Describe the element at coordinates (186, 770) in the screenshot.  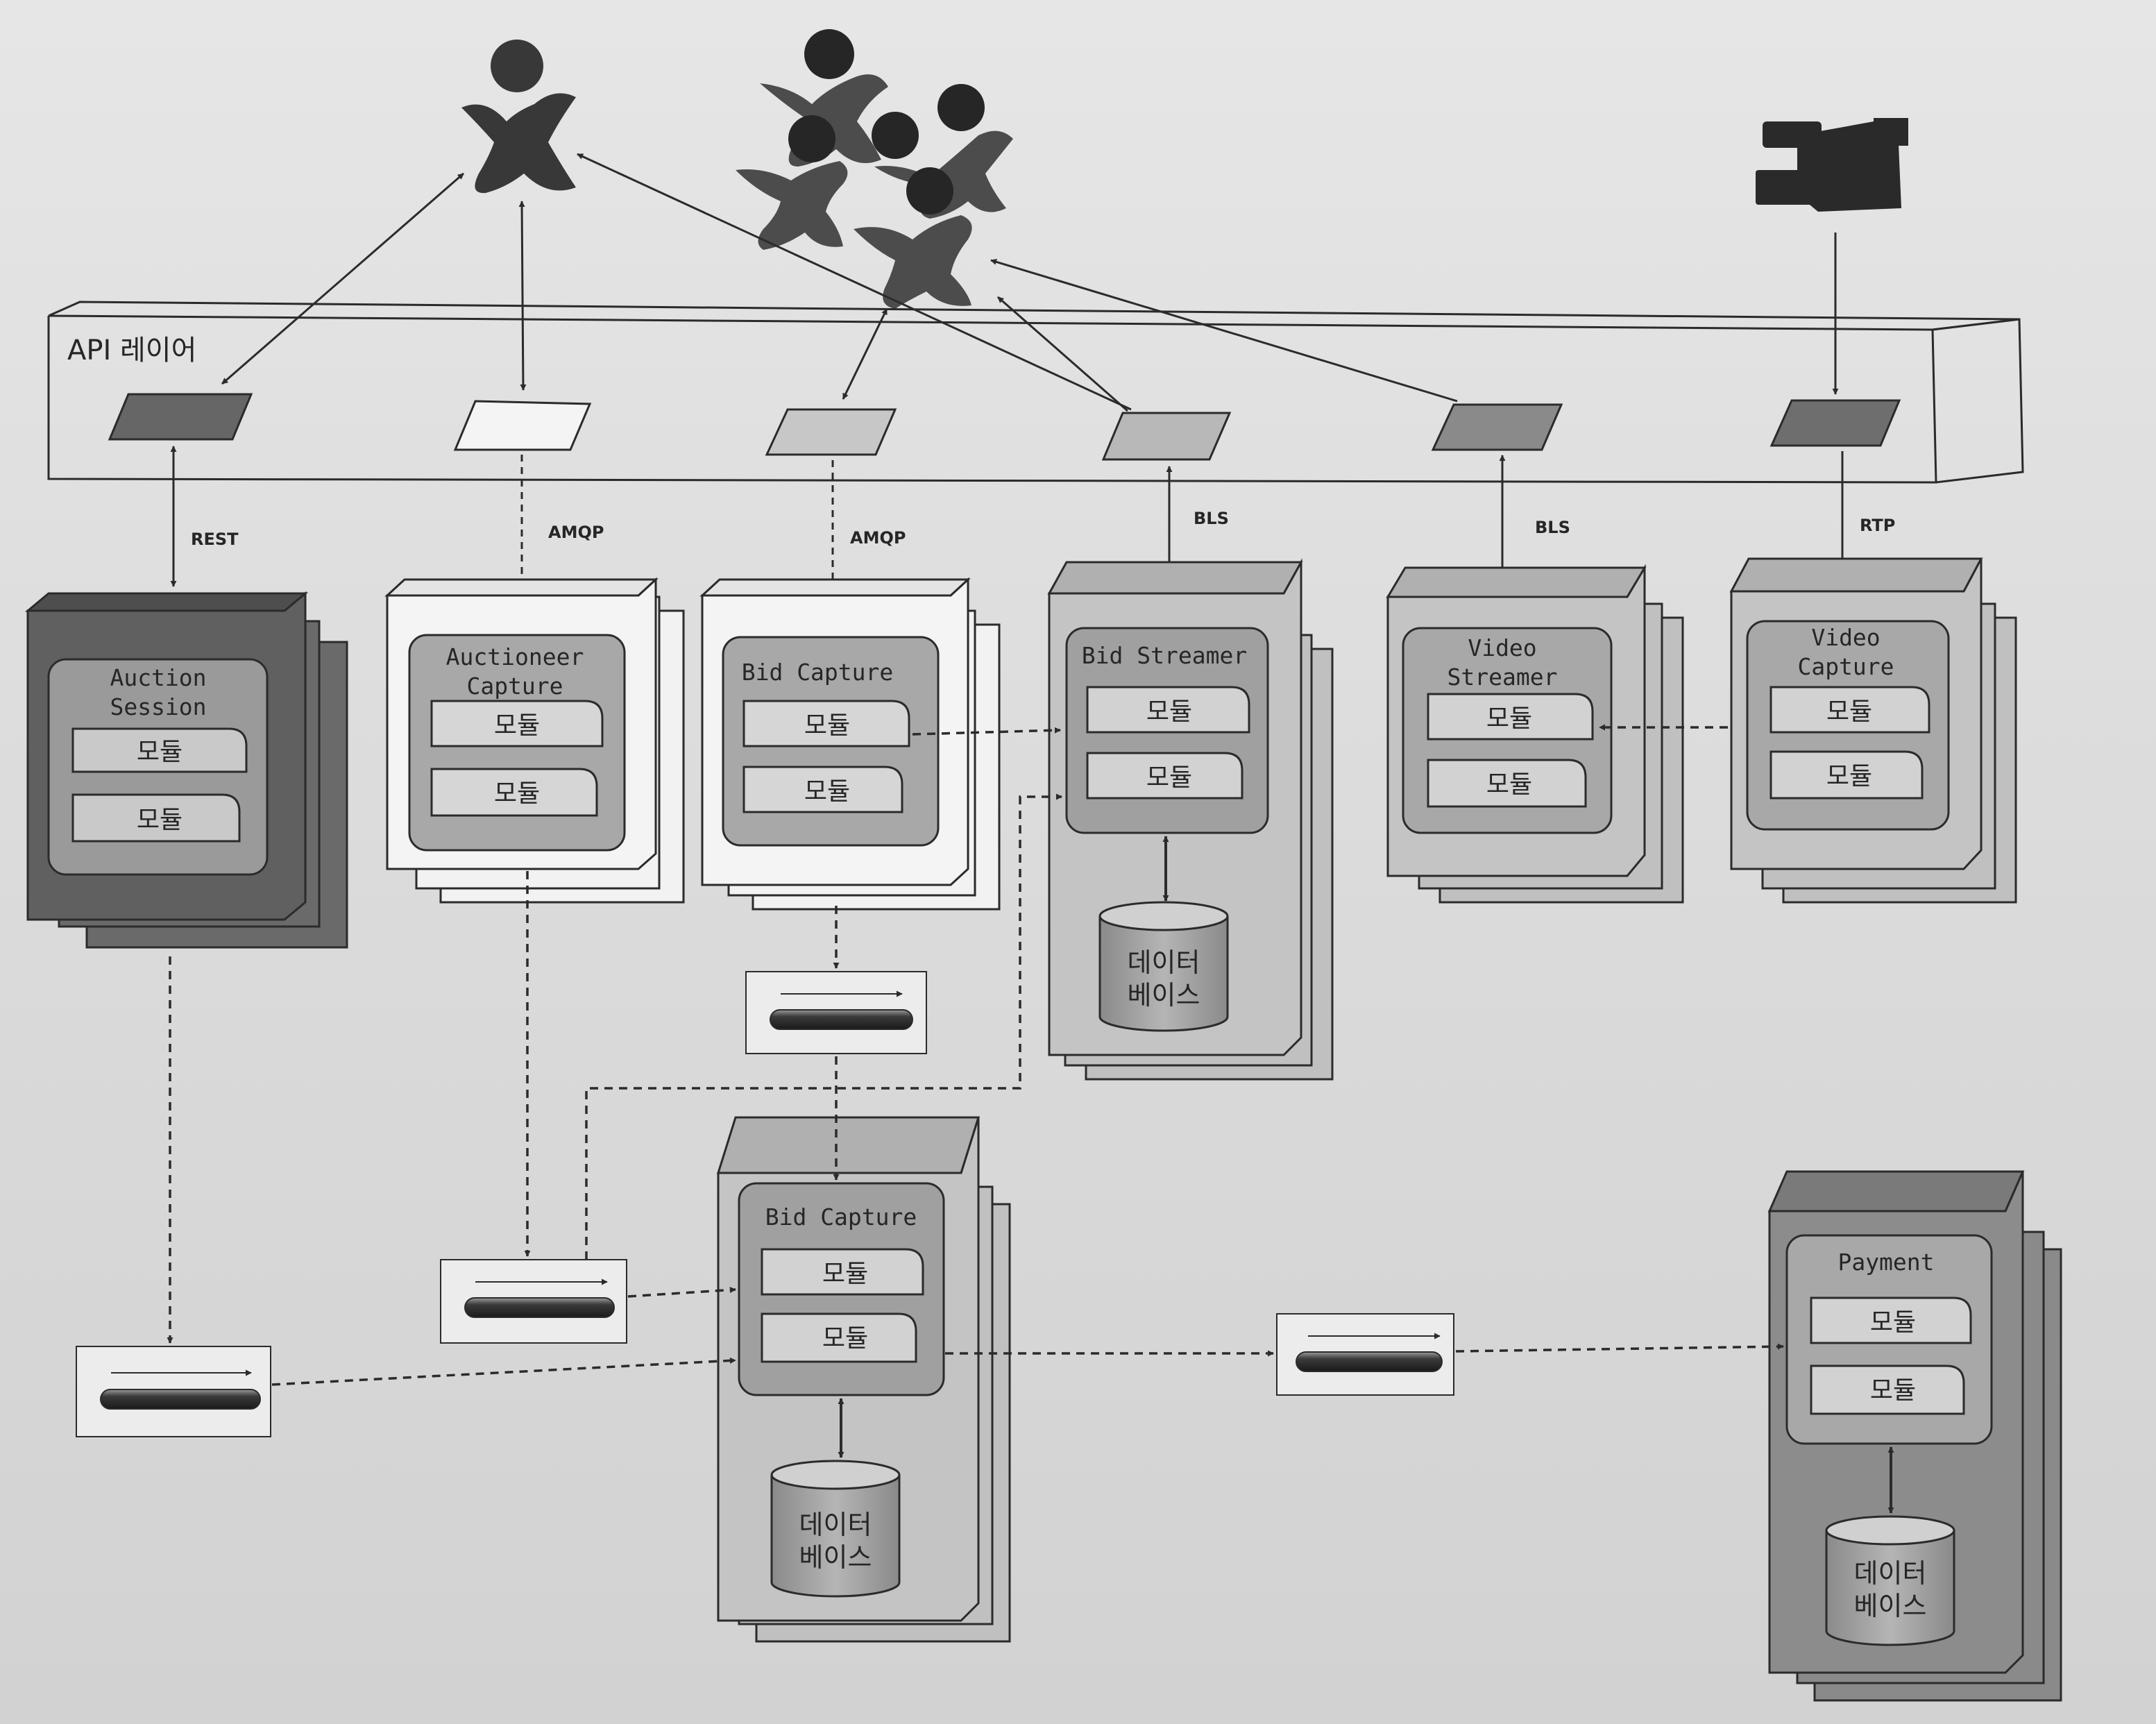
I see `service-auction-session: Auction Session 모듈 모듈` at that location.